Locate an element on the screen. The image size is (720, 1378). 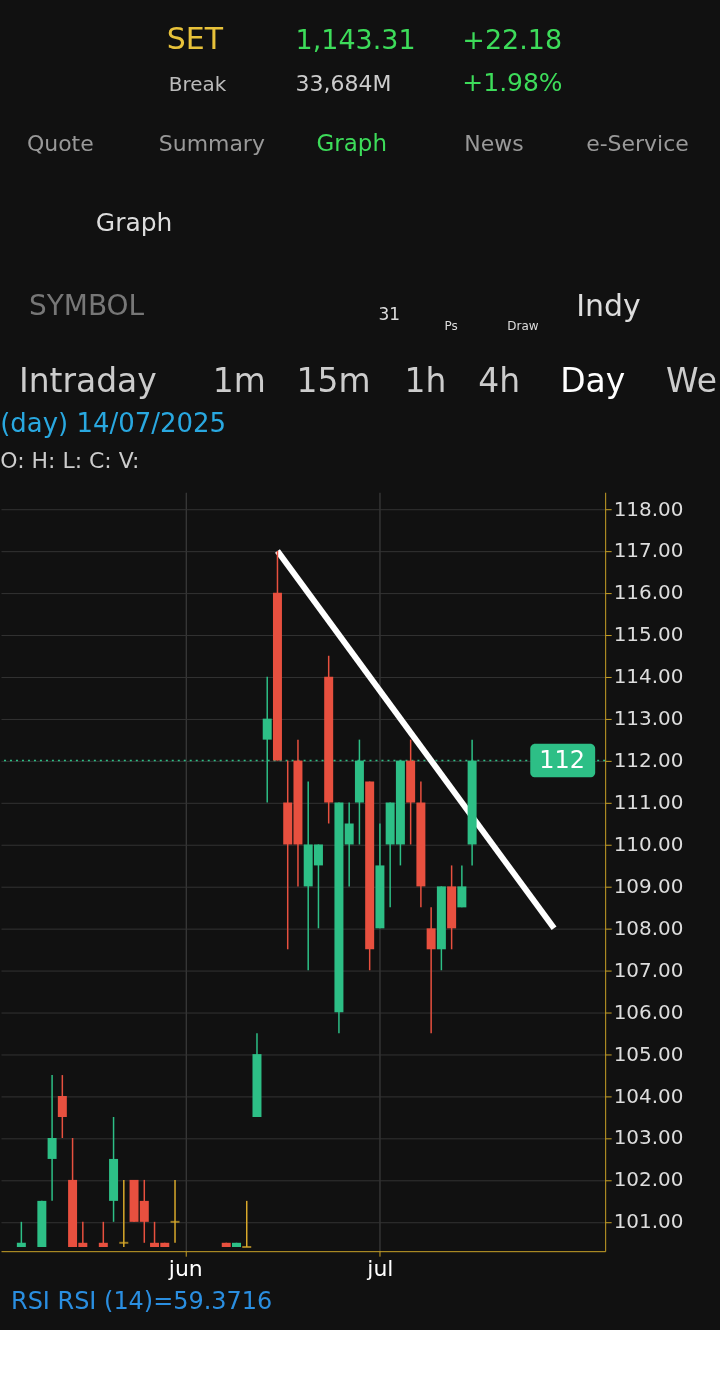
text: 1m is located at coordinates (239, 381).